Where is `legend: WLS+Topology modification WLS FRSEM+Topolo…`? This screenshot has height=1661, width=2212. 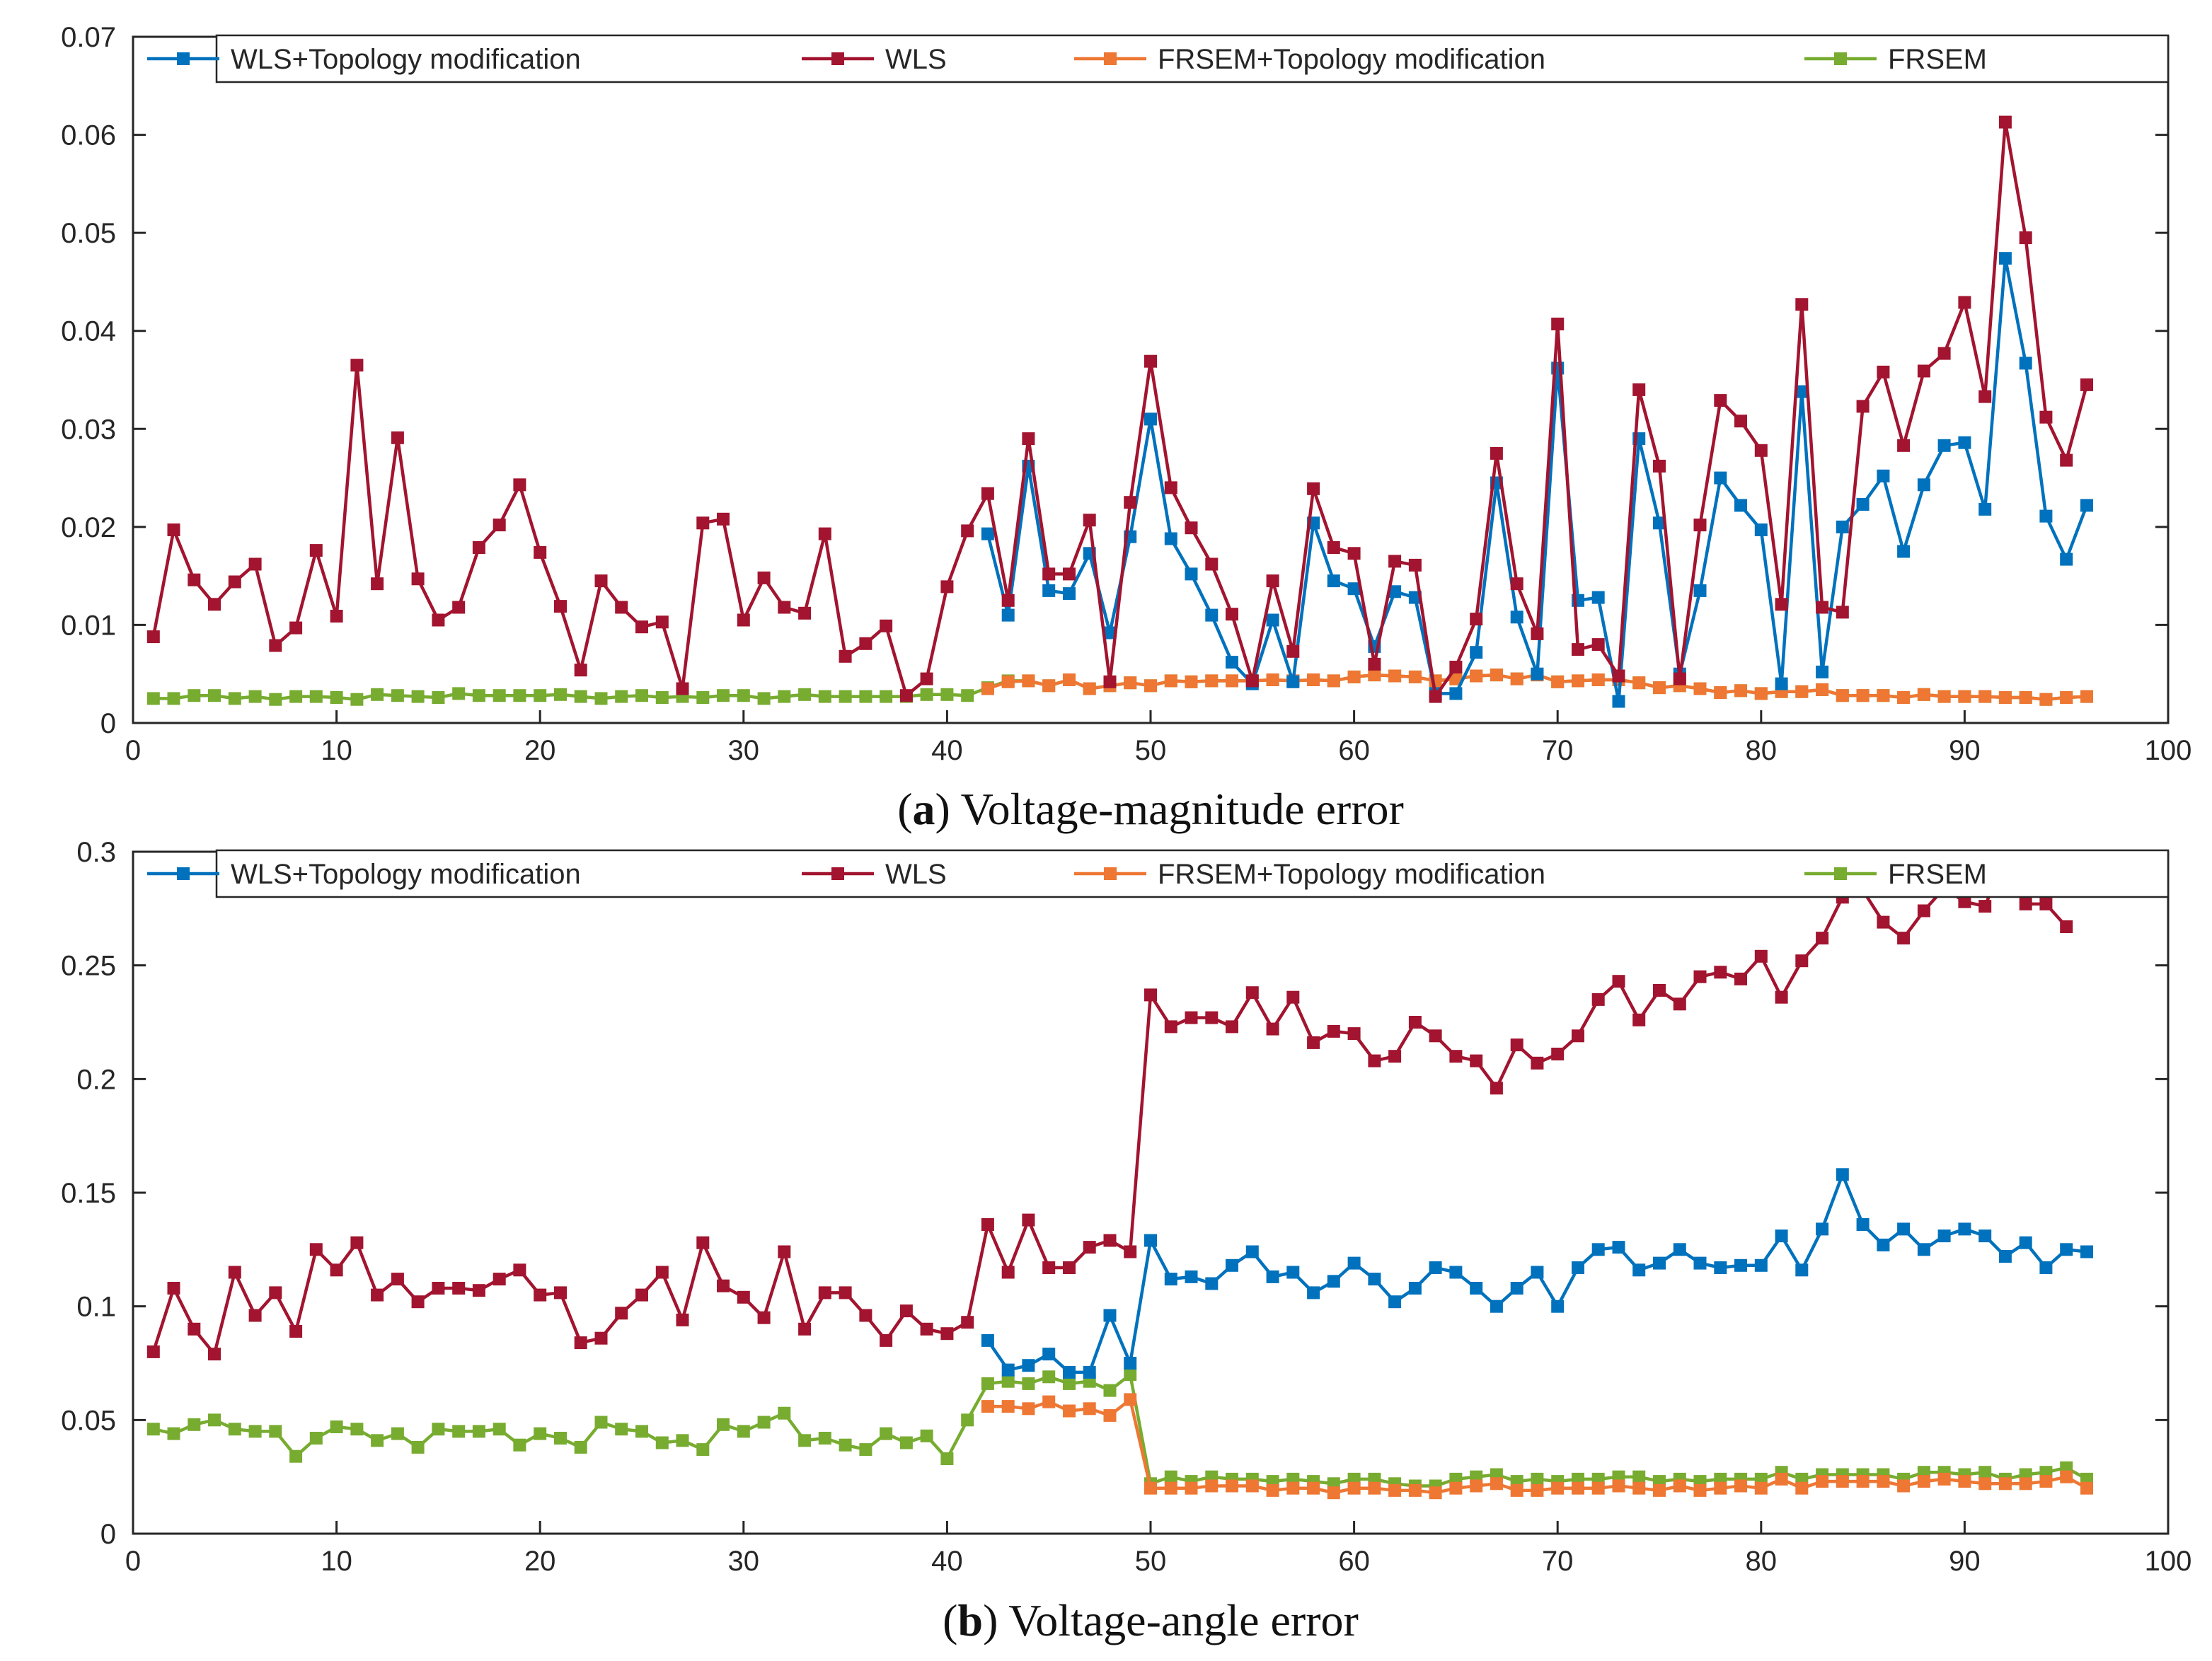
legend: WLS+Topology modification WLS FRSEM+Topolo… is located at coordinates (1158, 873).